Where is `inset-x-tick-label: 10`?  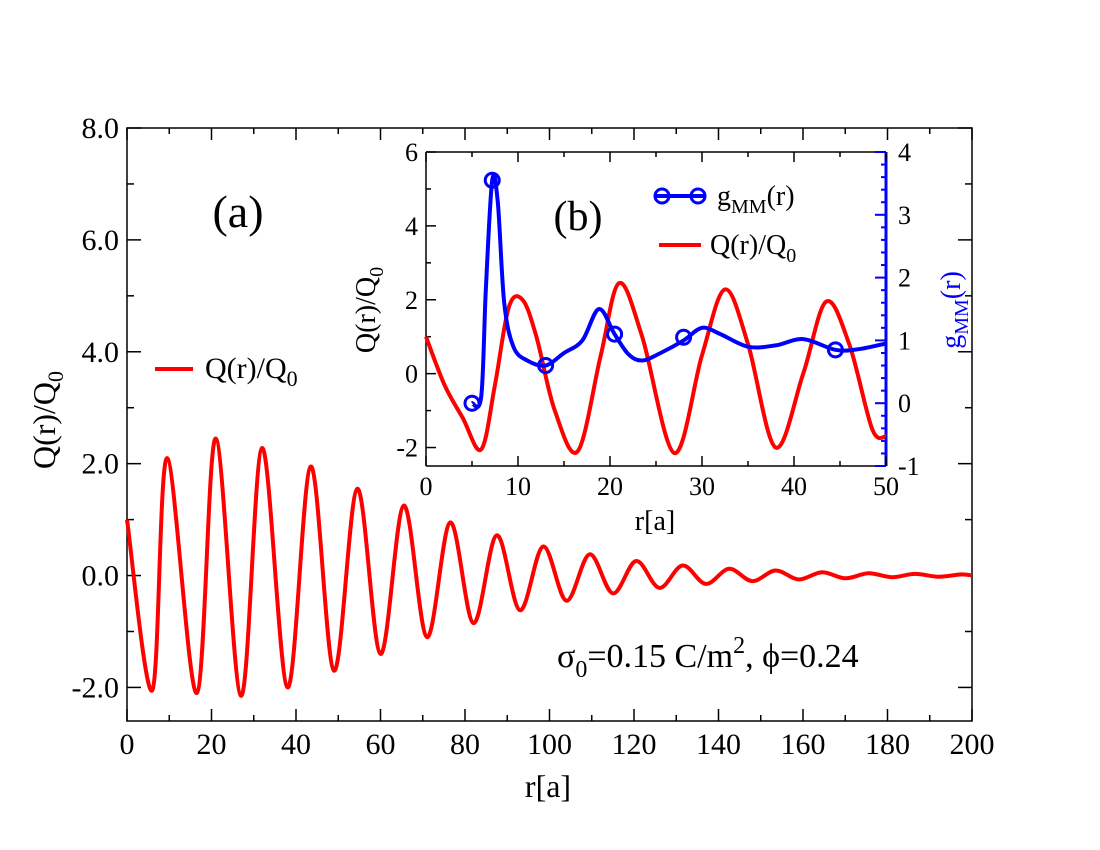 inset-x-tick-label: 10 is located at coordinates (518, 486).